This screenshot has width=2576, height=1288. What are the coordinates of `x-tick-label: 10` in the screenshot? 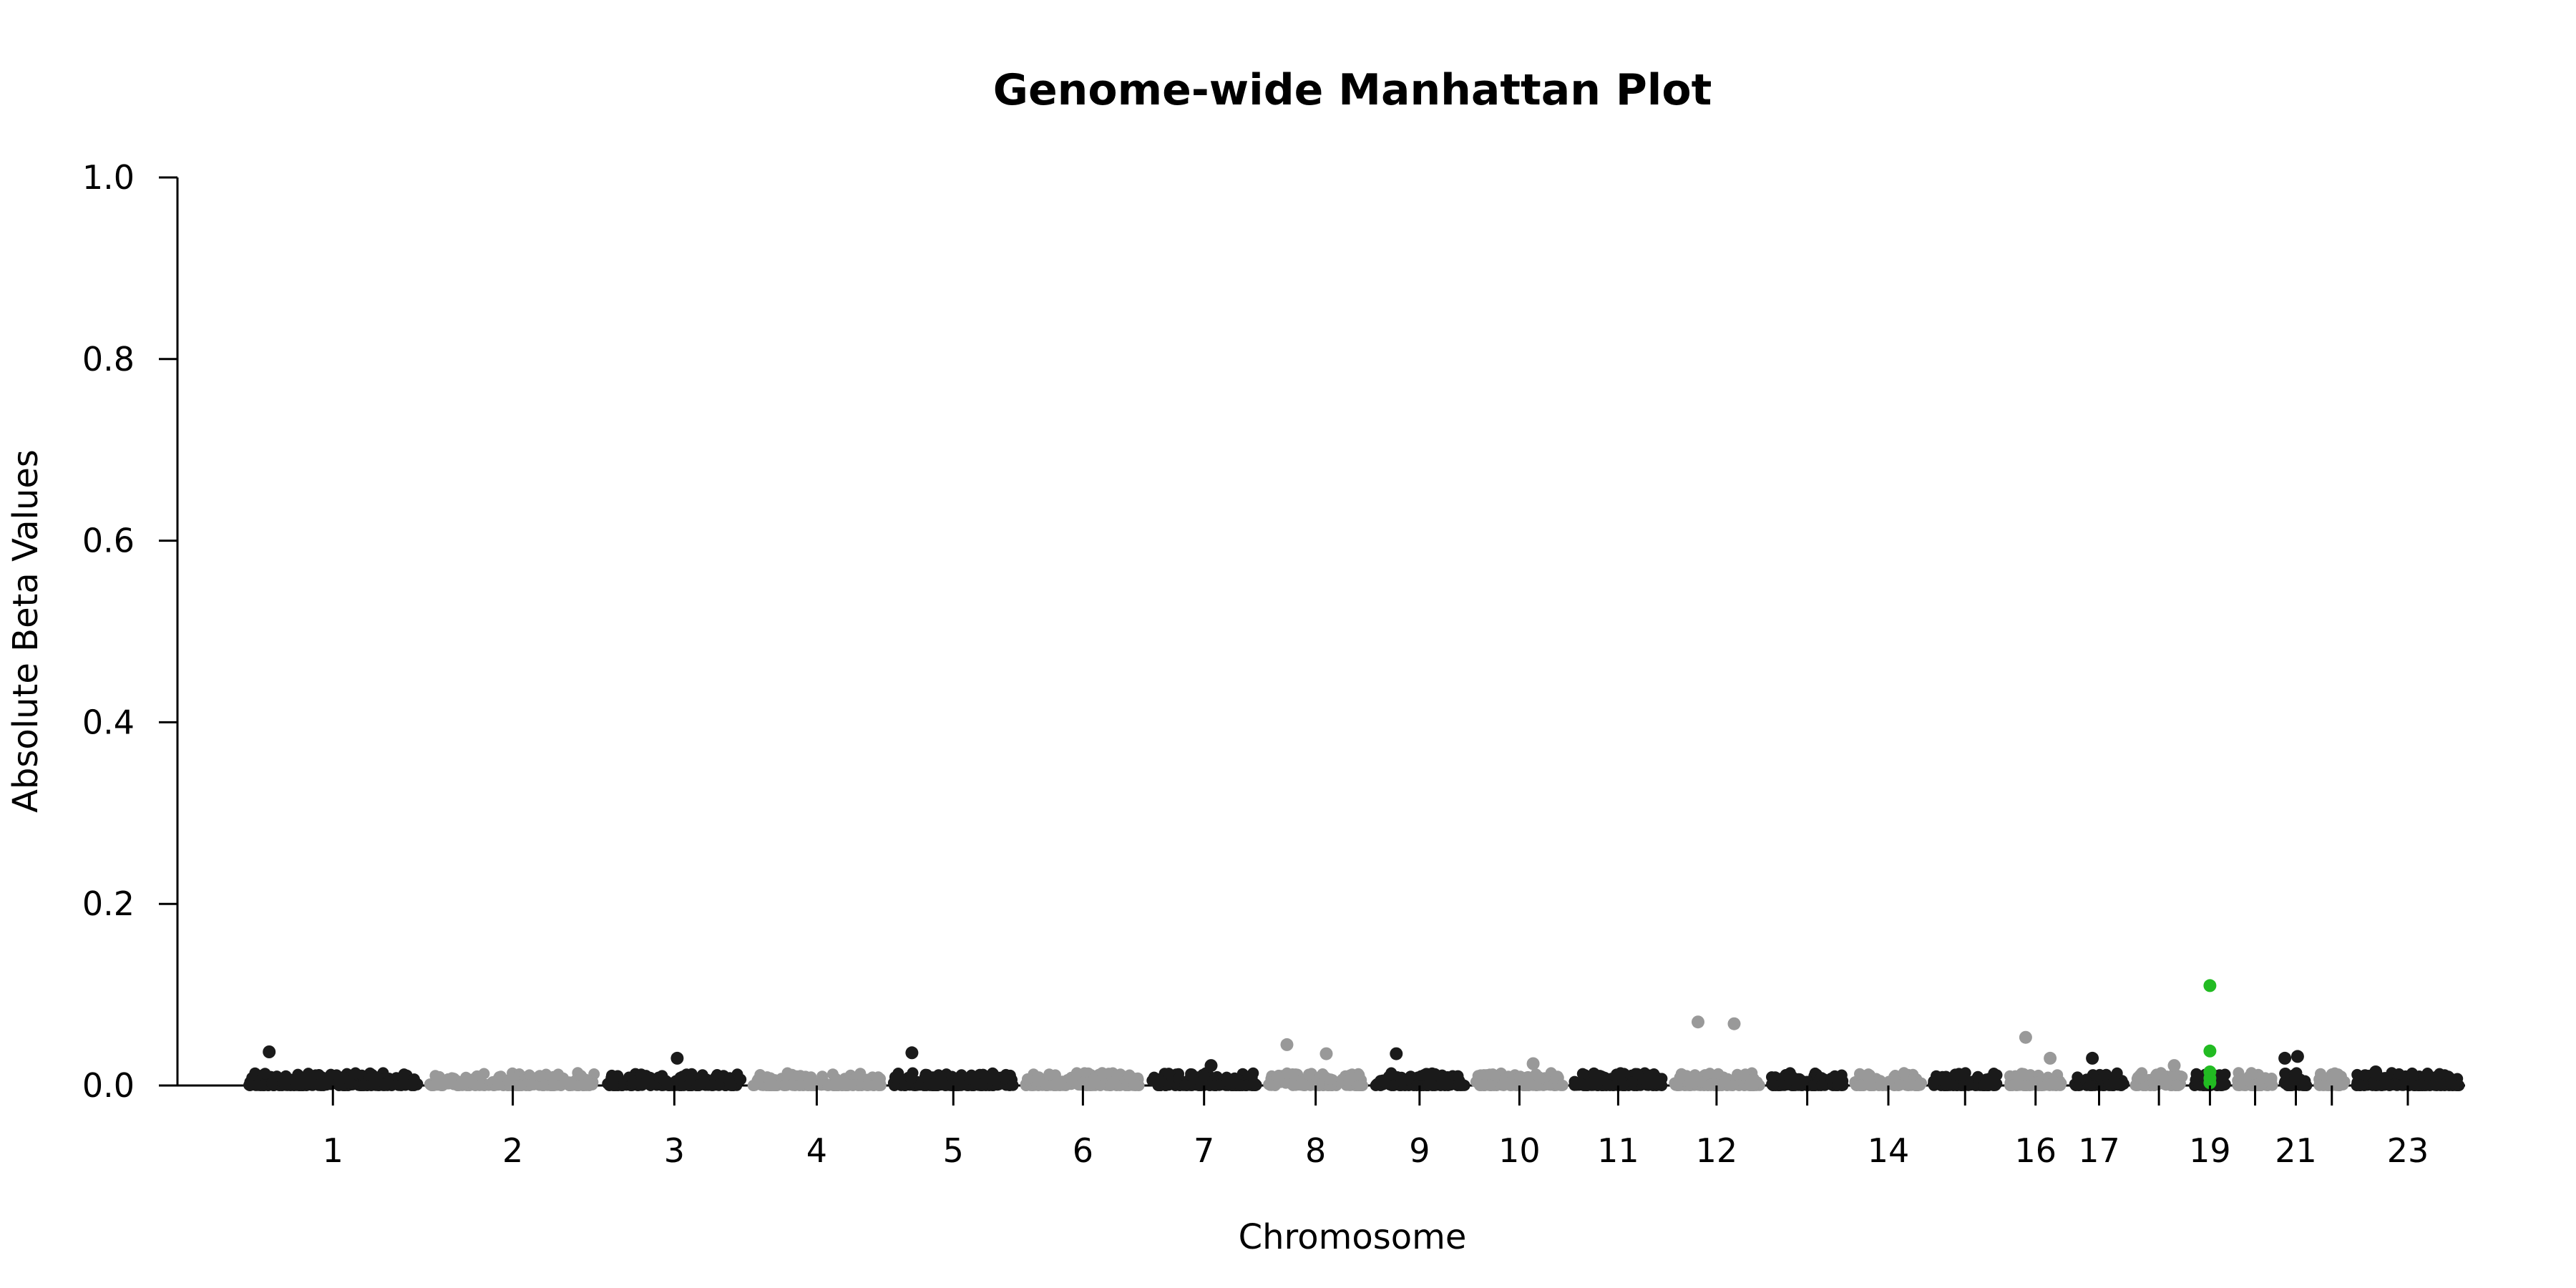 It's located at (1519, 1150).